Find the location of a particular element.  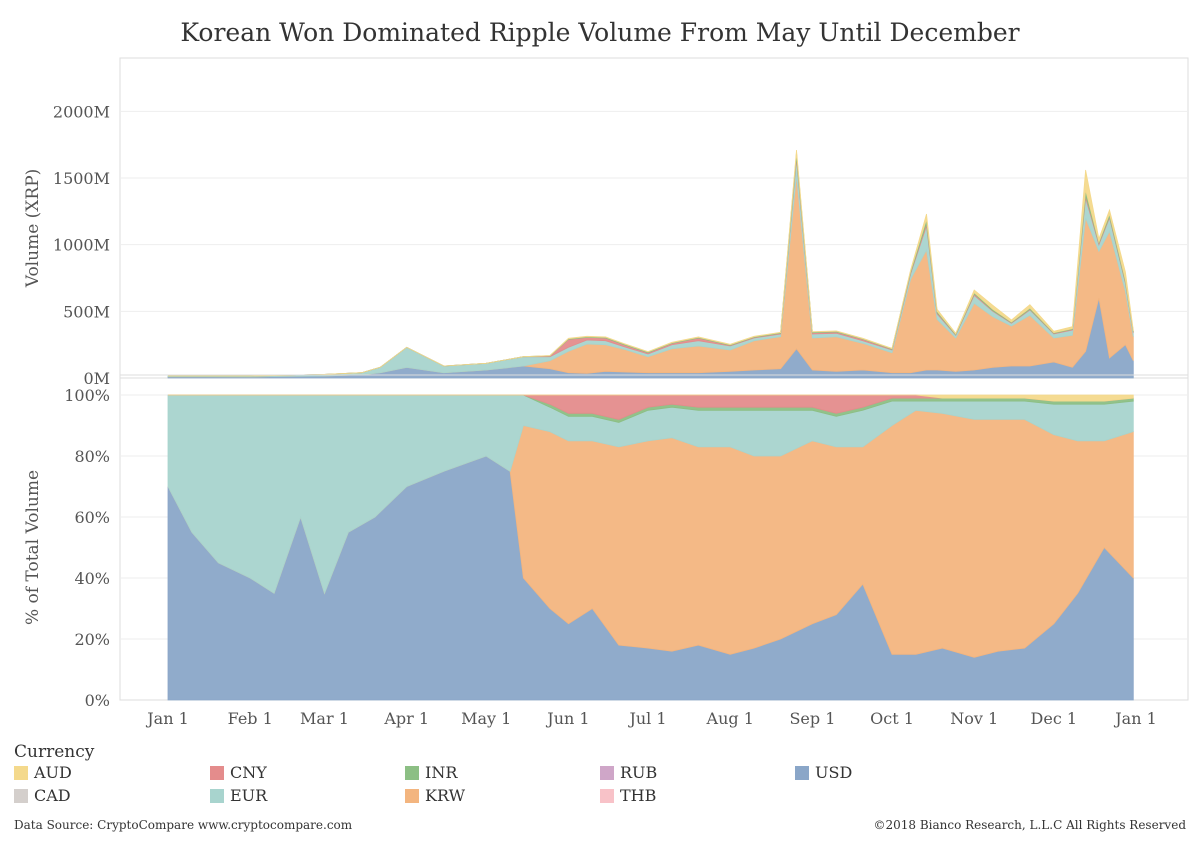

legend-item-cad: CAD is located at coordinates (42, 795).